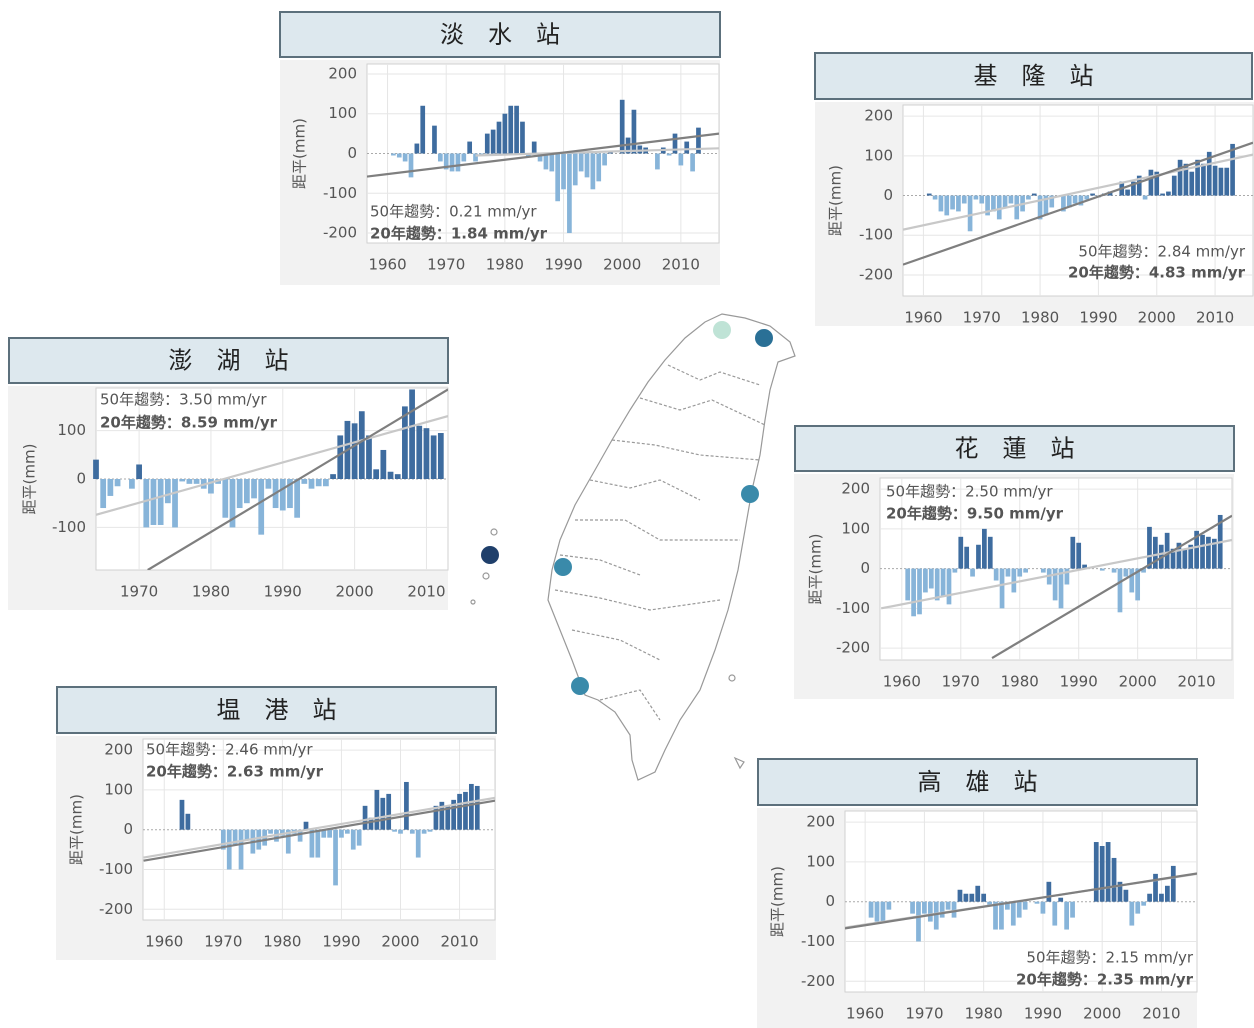 The image size is (1254, 1028). I want to click on trend-annotation: 50年趨勢：0.21 mm/yr, so click(453, 212).